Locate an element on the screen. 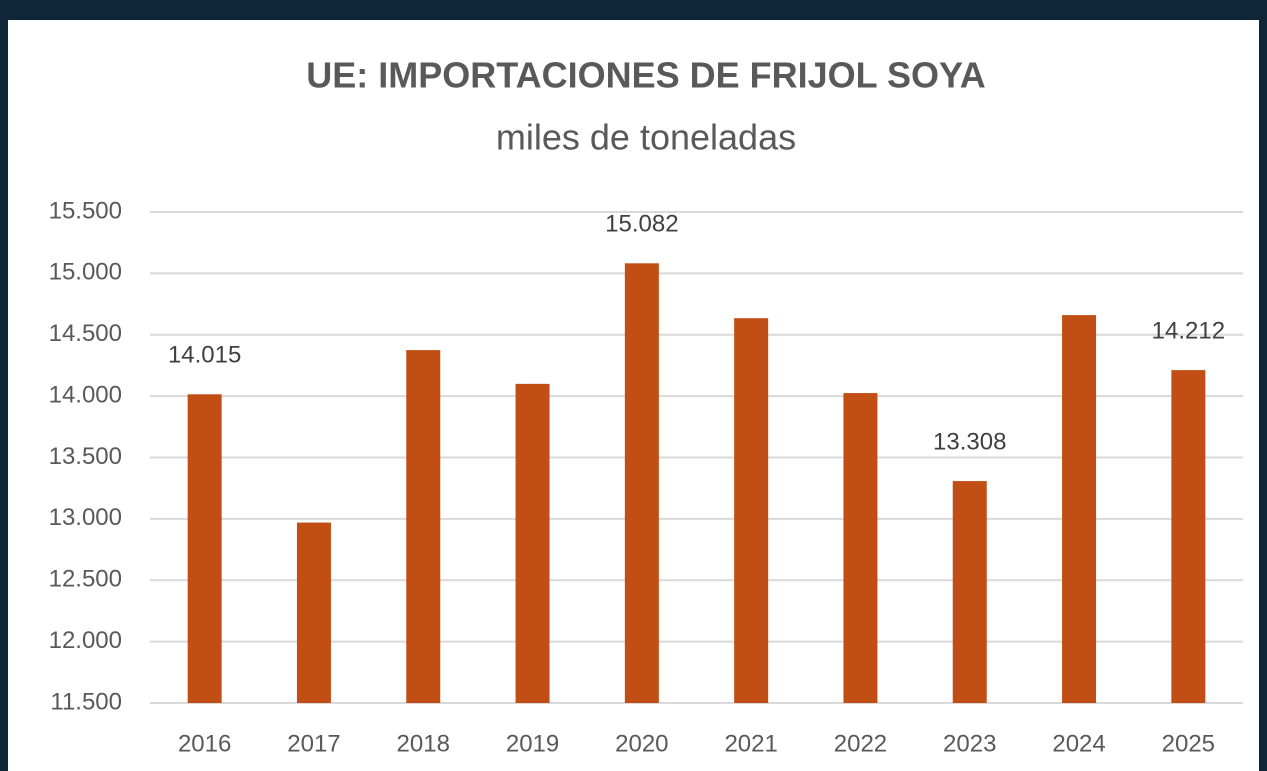 Image resolution: width=1267 pixels, height=771 pixels. data-label: 15.082 is located at coordinates (641, 224).